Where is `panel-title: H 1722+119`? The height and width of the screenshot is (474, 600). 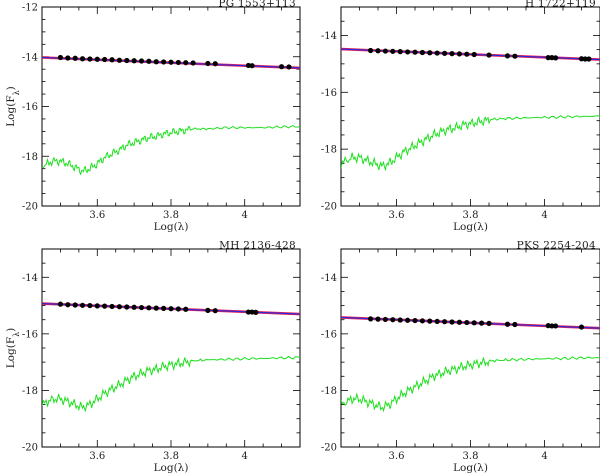
panel-title: H 1722+119 is located at coordinates (560, 5).